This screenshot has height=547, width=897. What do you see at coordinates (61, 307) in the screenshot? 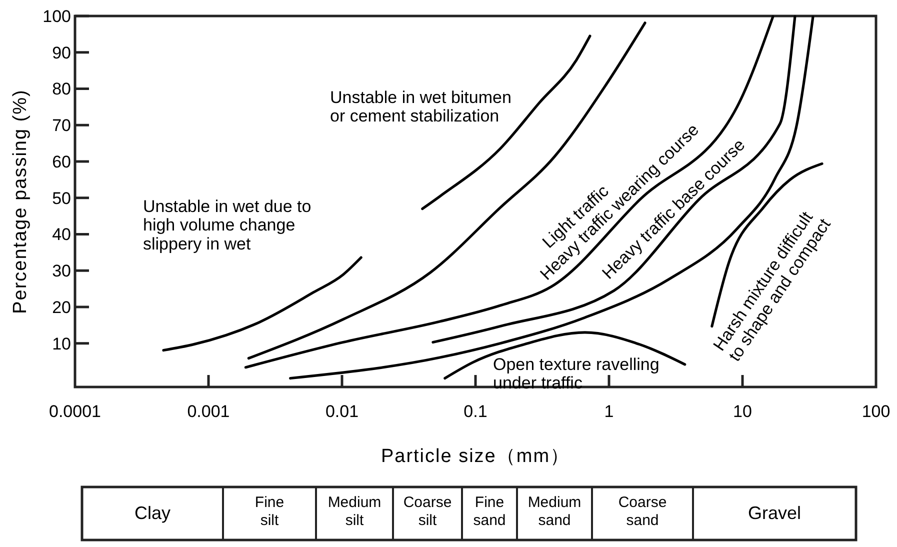
I see `y-tick-label: 20` at bounding box center [61, 307].